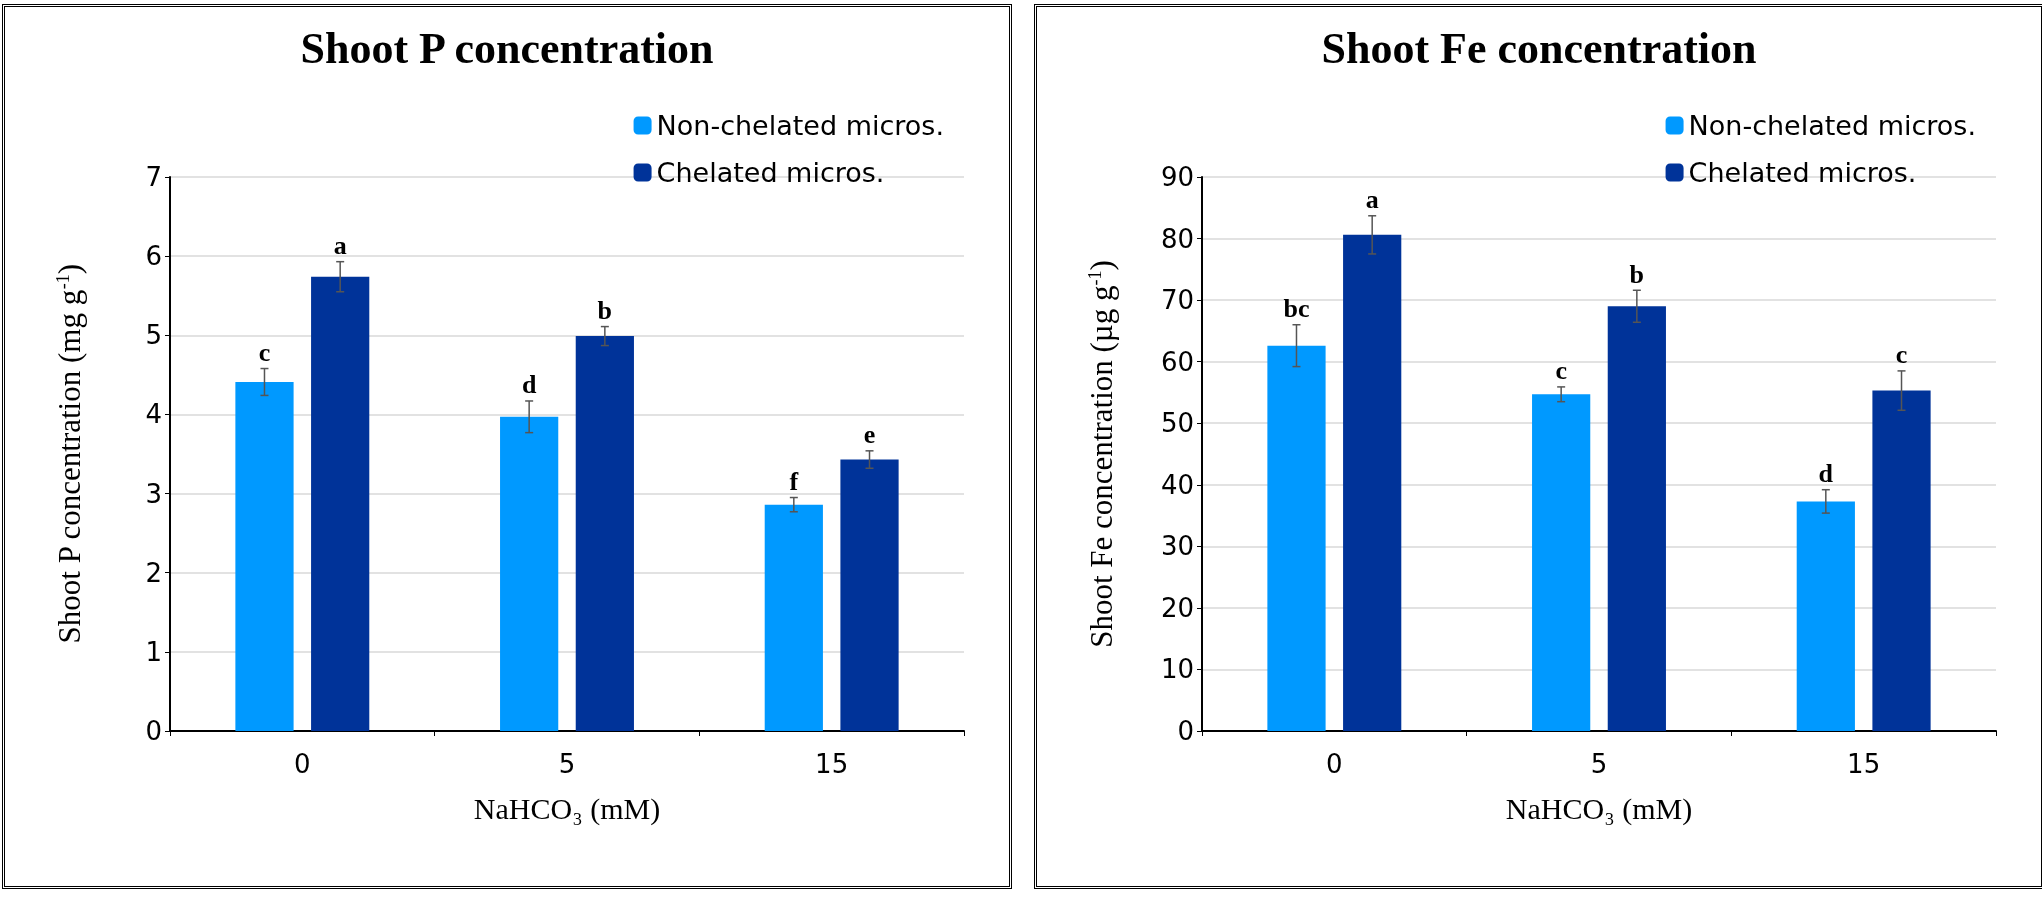 The image size is (2042, 897). Describe the element at coordinates (1177, 300) in the screenshot. I see `y-tick-label: 70` at that location.